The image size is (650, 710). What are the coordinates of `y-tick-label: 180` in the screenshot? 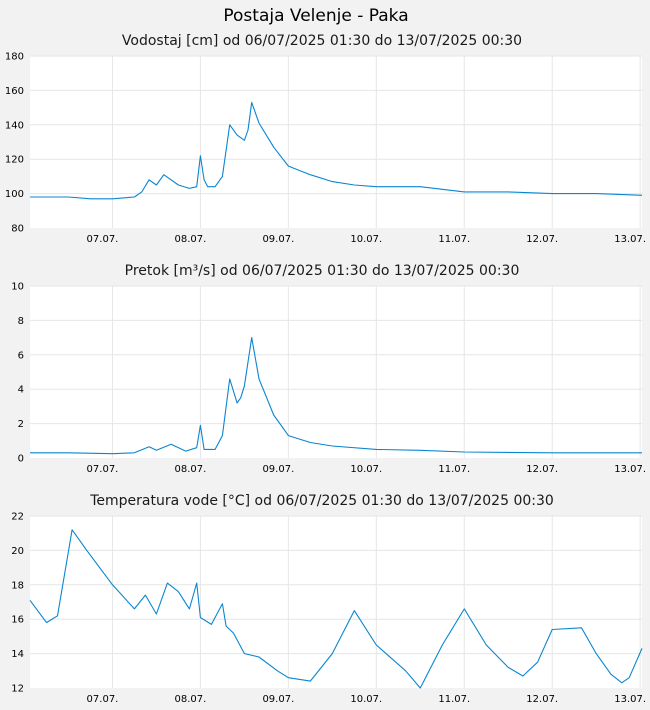 It's located at (14, 57).